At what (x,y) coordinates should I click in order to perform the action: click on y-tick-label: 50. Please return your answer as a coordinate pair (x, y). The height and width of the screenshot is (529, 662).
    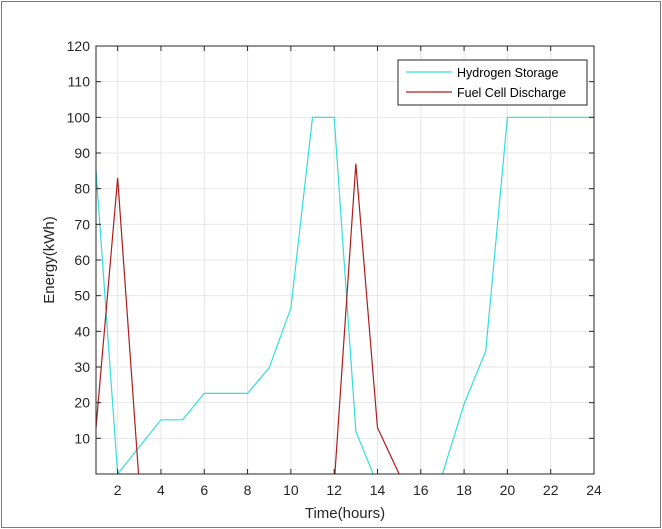
    Looking at the image, I should click on (82, 296).